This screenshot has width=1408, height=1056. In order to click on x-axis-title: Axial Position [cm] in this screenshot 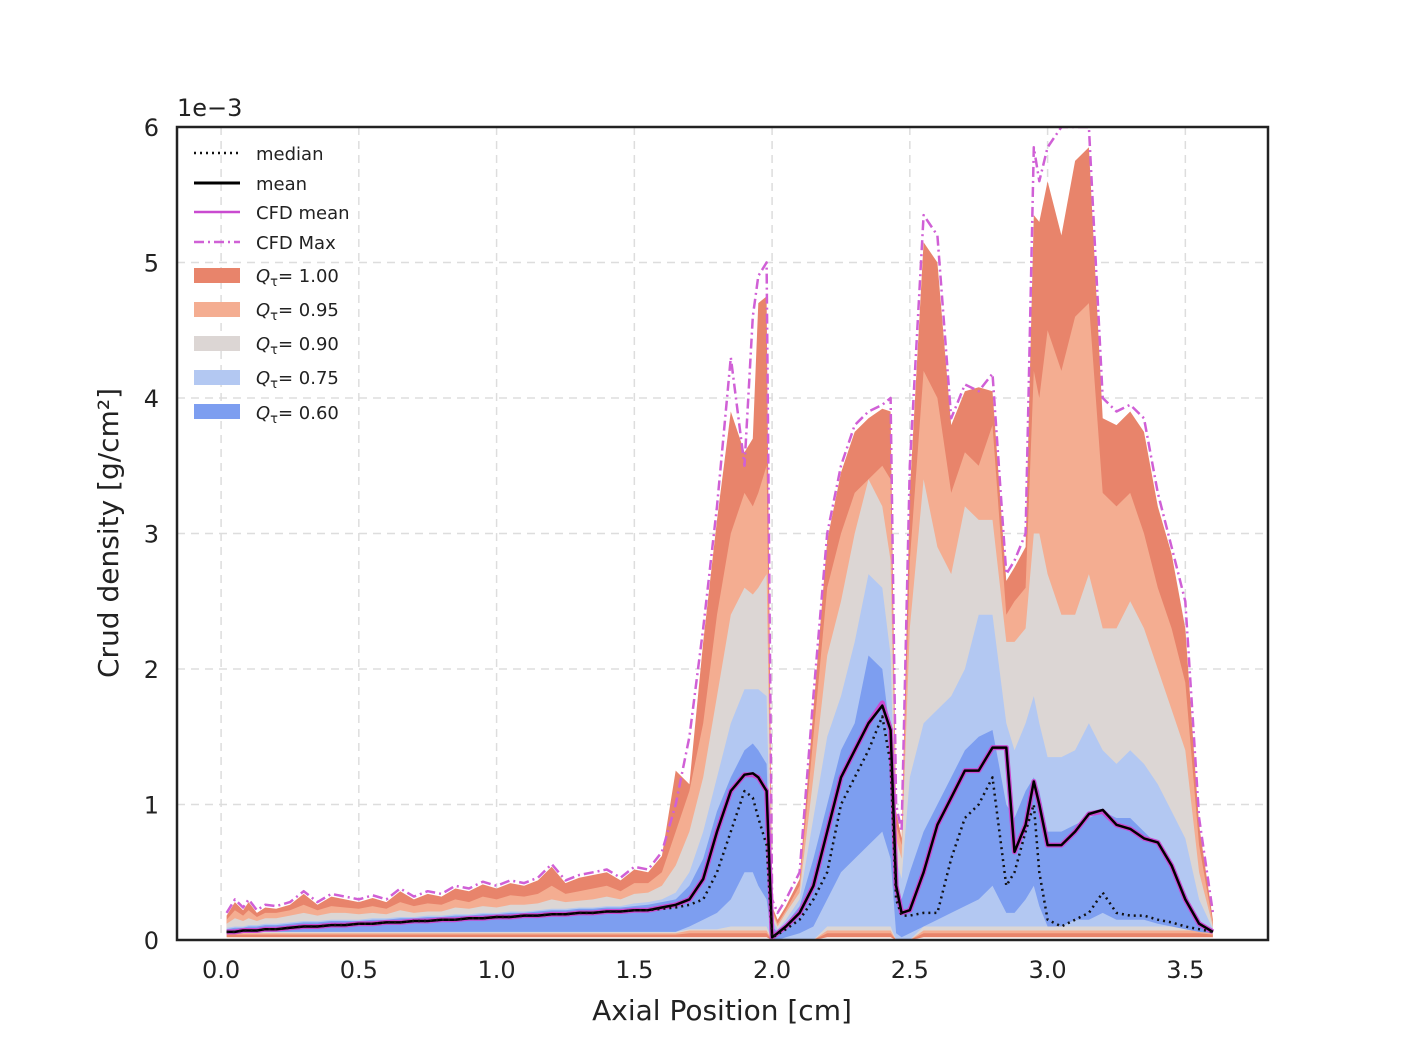, I will do `click(722, 1010)`.